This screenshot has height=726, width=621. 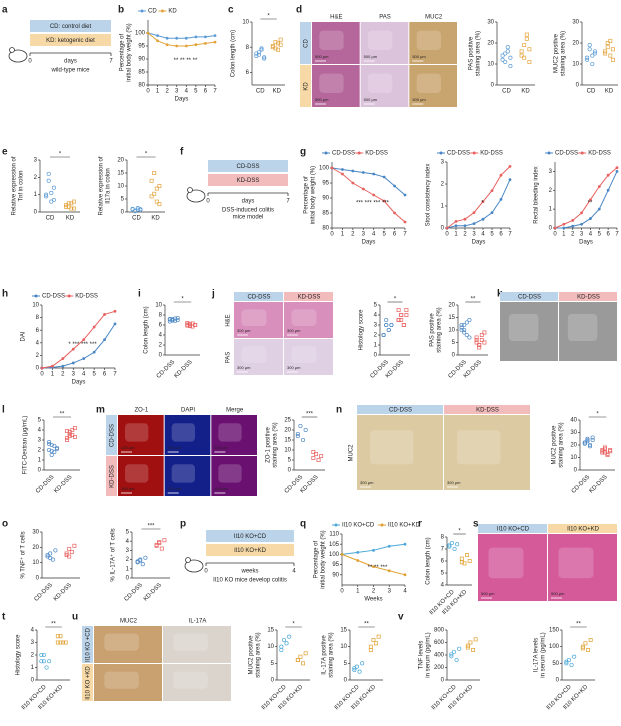 What do you see at coordinates (71, 27) in the screenshot?
I see `diet-label: CD: control diet` at bounding box center [71, 27].